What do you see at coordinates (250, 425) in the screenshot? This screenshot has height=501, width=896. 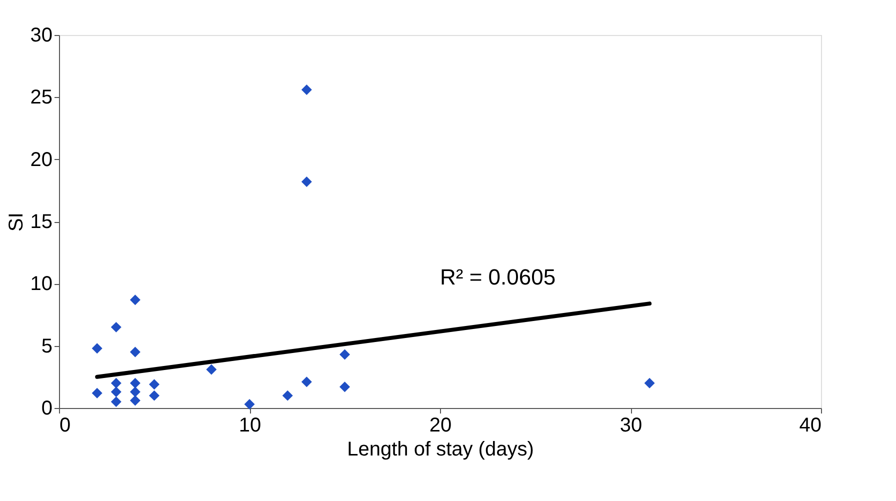 I see `x-tick-label: 10` at bounding box center [250, 425].